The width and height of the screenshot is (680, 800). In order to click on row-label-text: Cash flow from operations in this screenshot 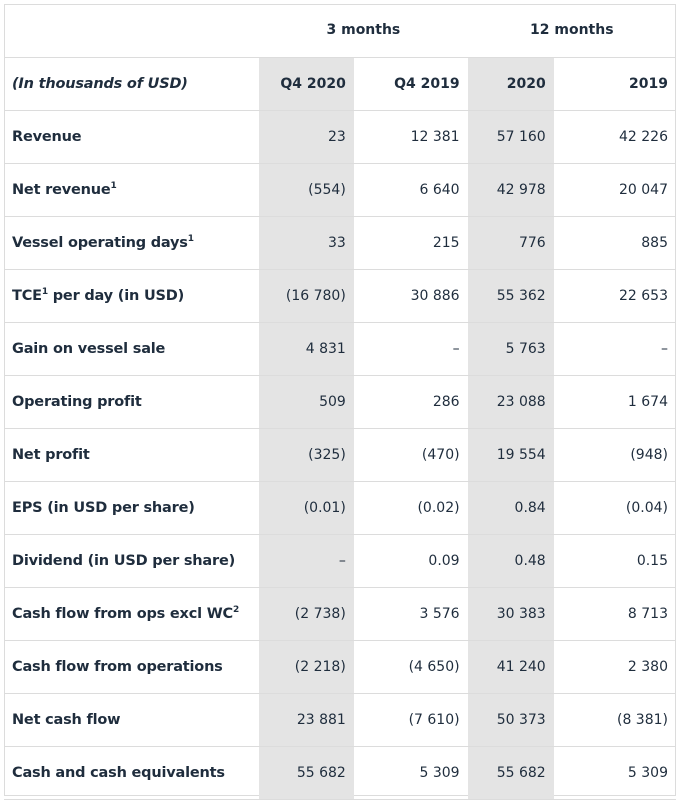, I will do `click(117, 666)`.